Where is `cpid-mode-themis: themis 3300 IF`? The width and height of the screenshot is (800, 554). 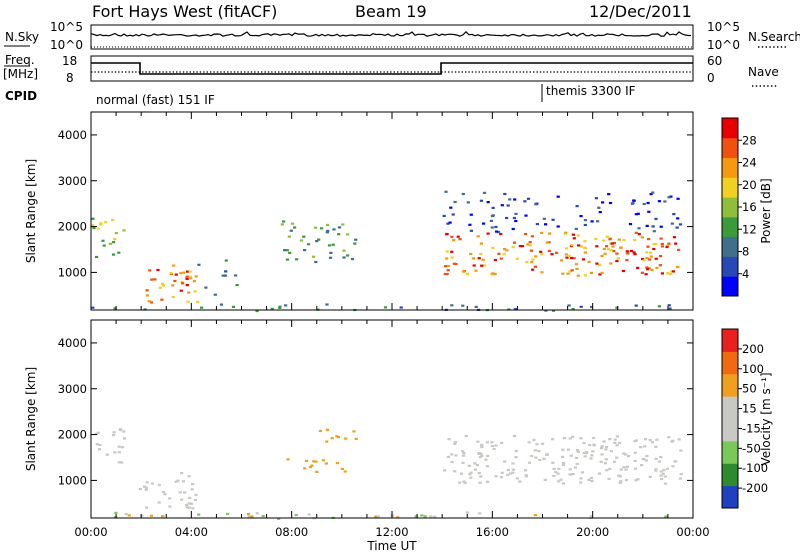 cpid-mode-themis: themis 3300 IF is located at coordinates (591, 91).